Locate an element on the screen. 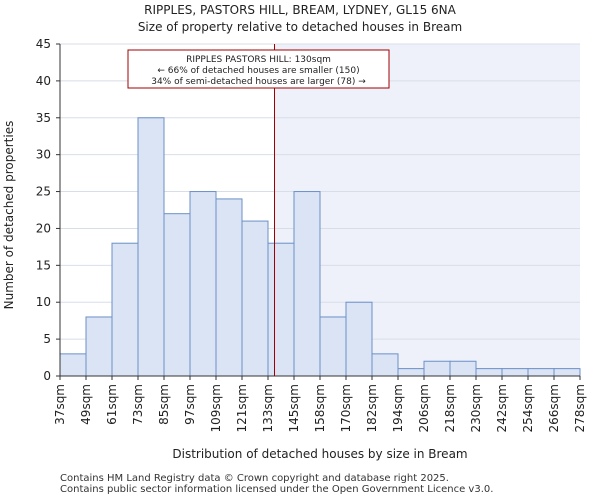 The height and width of the screenshot is (500, 600). x-tick-label: 170sqm is located at coordinates (346, 408).